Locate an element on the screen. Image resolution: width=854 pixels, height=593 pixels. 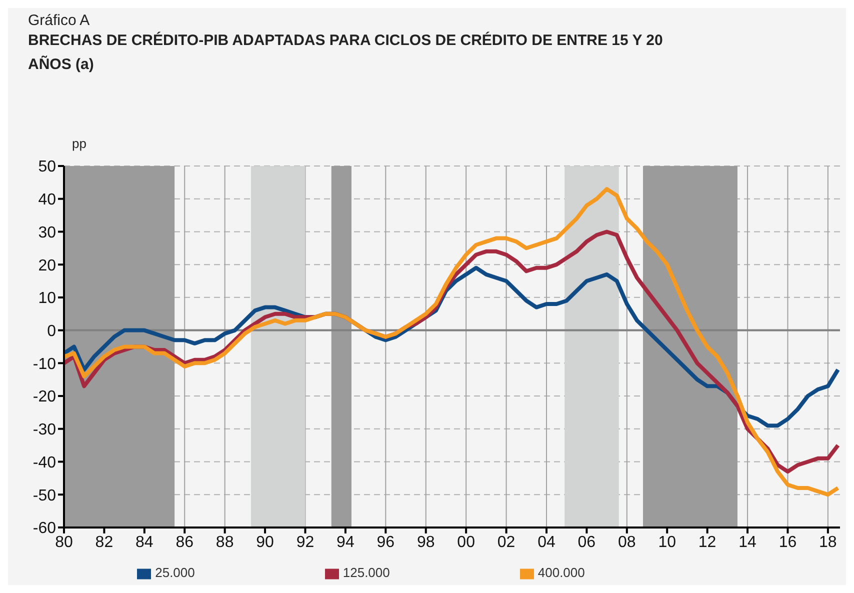
y-axis-title: pp is located at coordinates (79, 143).